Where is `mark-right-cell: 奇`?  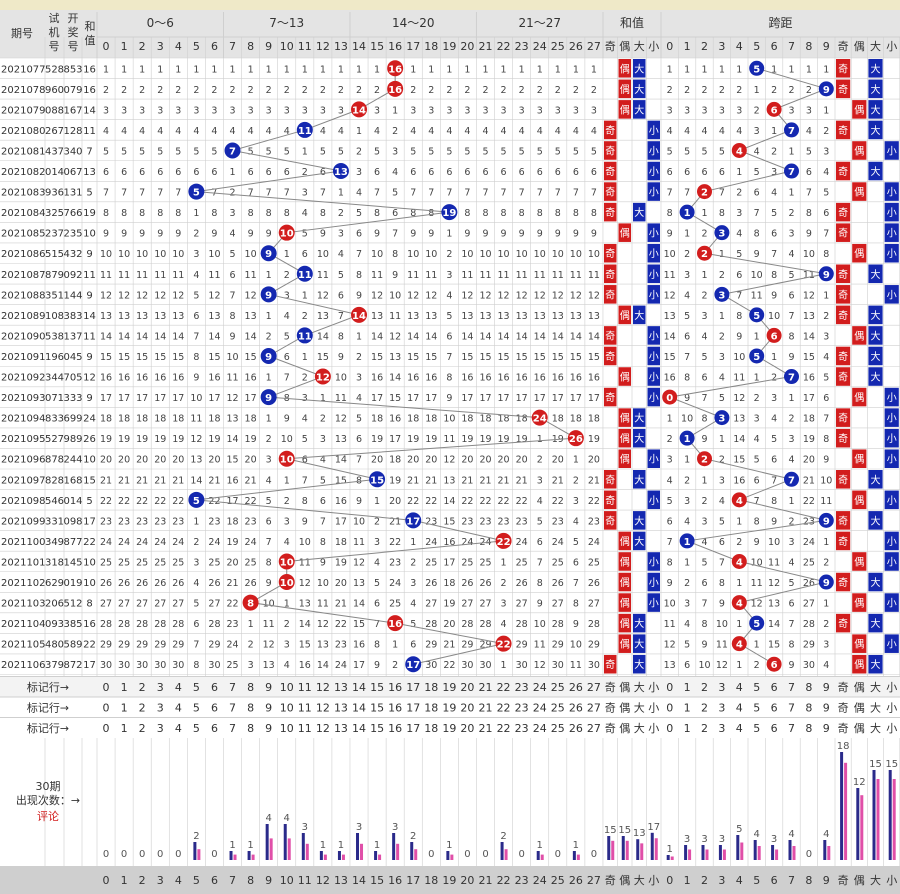 mark-right-cell: 奇 is located at coordinates (843, 707).